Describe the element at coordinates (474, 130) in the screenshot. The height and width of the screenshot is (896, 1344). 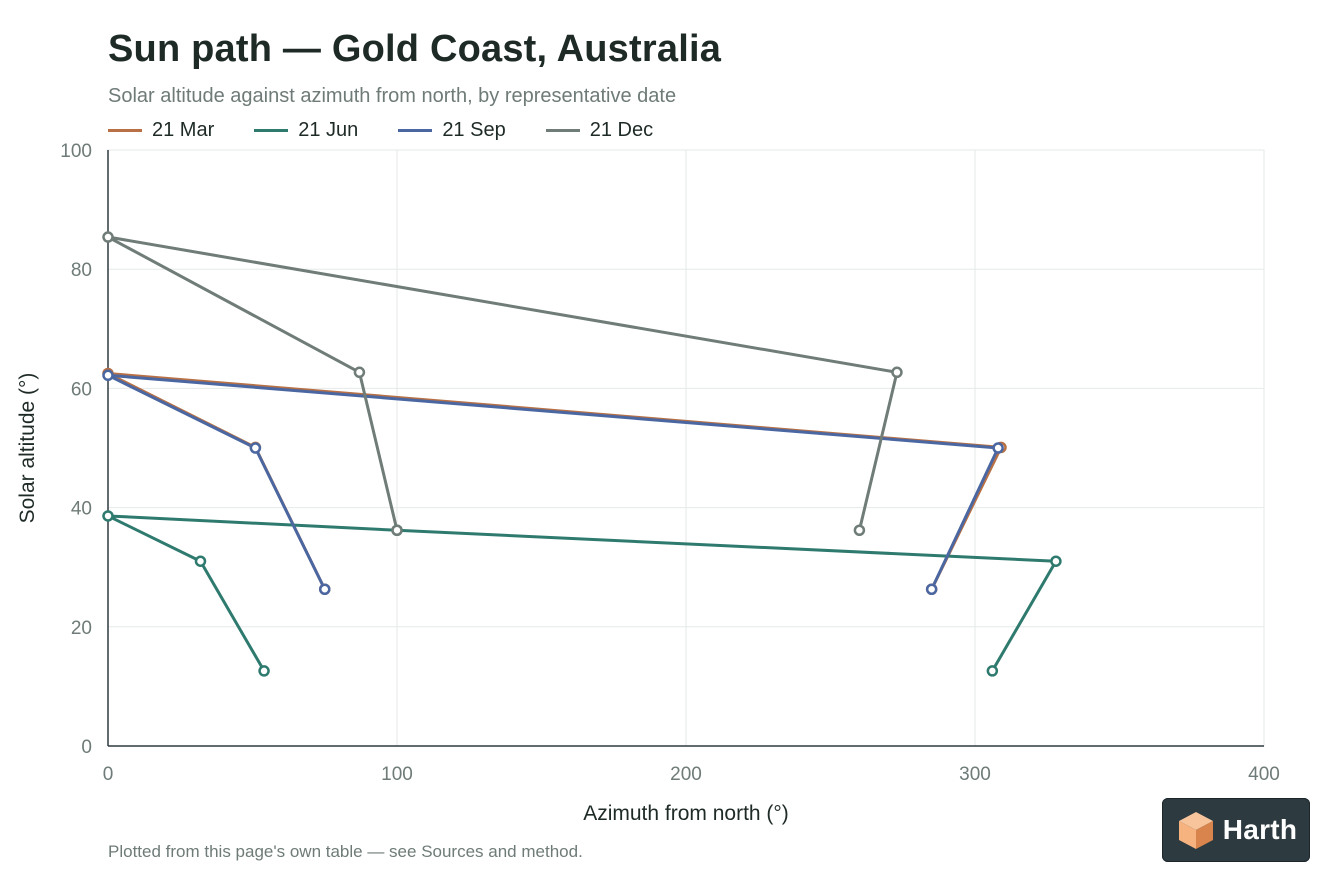
I see `legend-label: 21 Sep` at that location.